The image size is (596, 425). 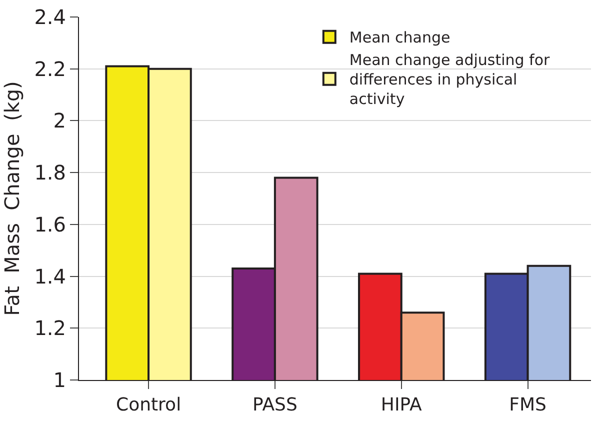 I want to click on legend-label: Mean change, so click(x=399, y=37).